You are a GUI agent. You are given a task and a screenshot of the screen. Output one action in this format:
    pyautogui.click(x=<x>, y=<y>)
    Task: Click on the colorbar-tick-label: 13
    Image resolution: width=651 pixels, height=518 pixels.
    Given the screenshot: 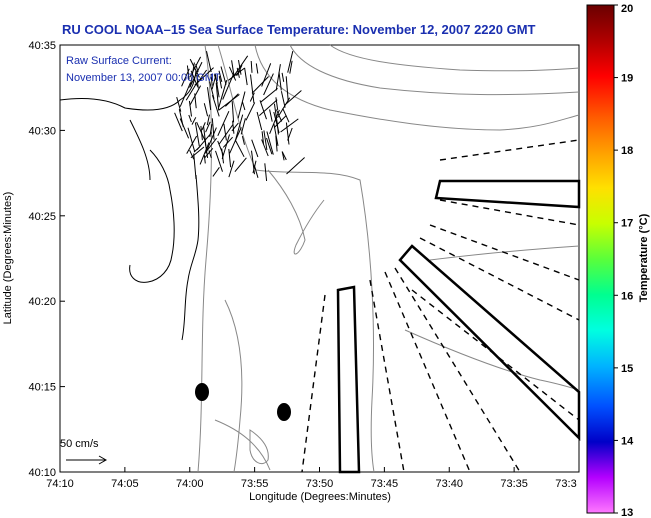 What is the action you would take?
    pyautogui.click(x=627, y=512)
    